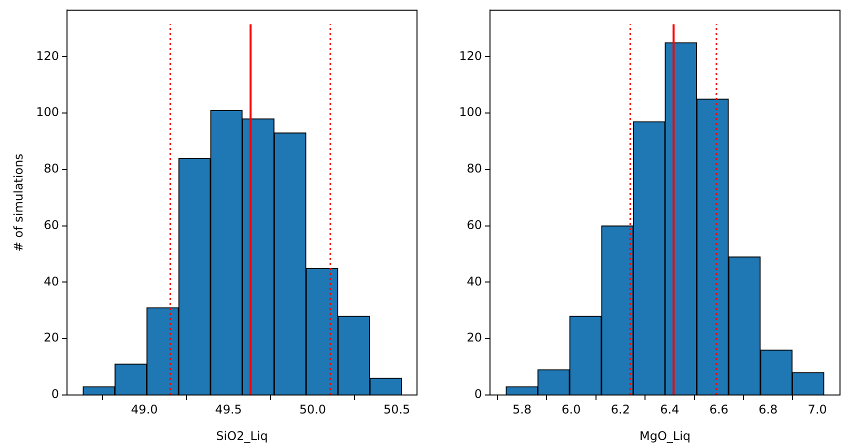  What do you see at coordinates (242, 435) in the screenshot?
I see `x-axis-title: SiO2_Liq` at bounding box center [242, 435].